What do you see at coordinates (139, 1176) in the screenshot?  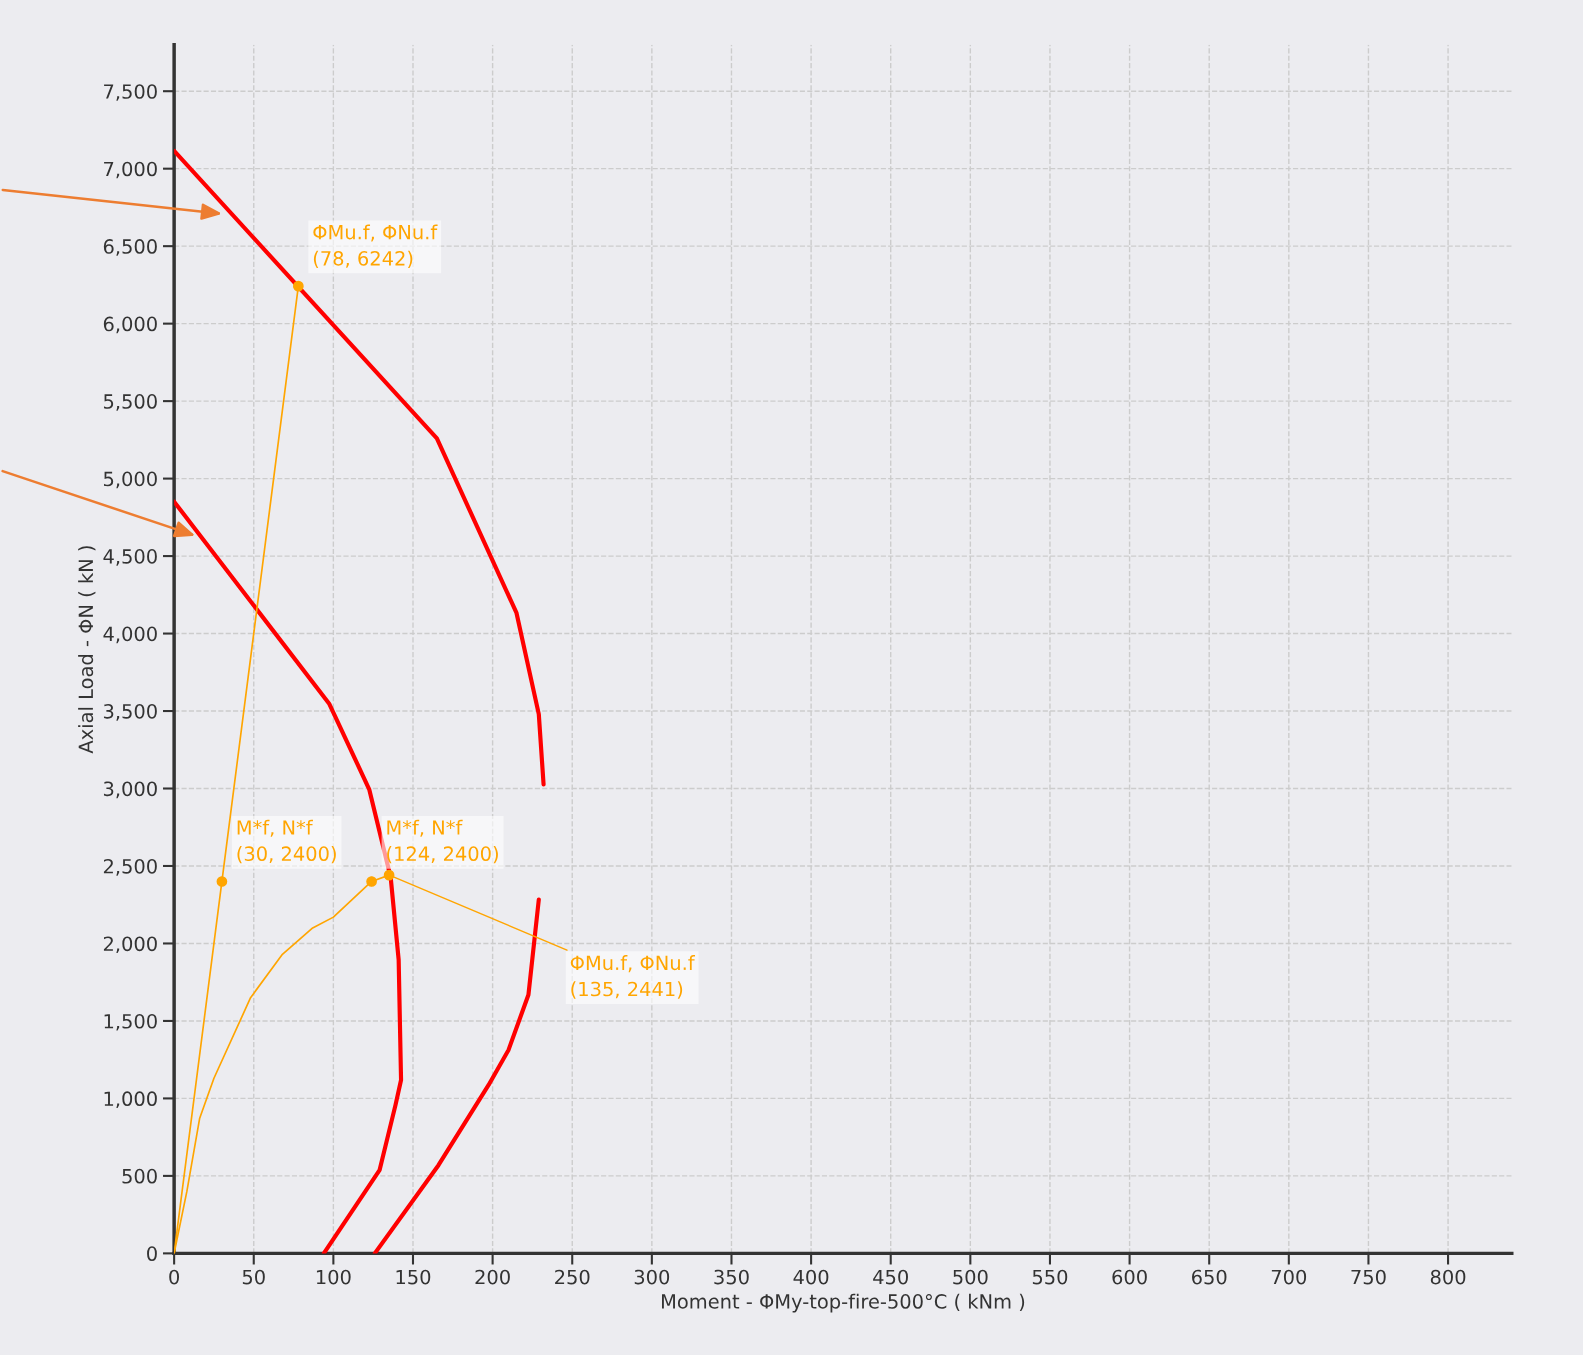 I see `y-tick-label: 500` at bounding box center [139, 1176].